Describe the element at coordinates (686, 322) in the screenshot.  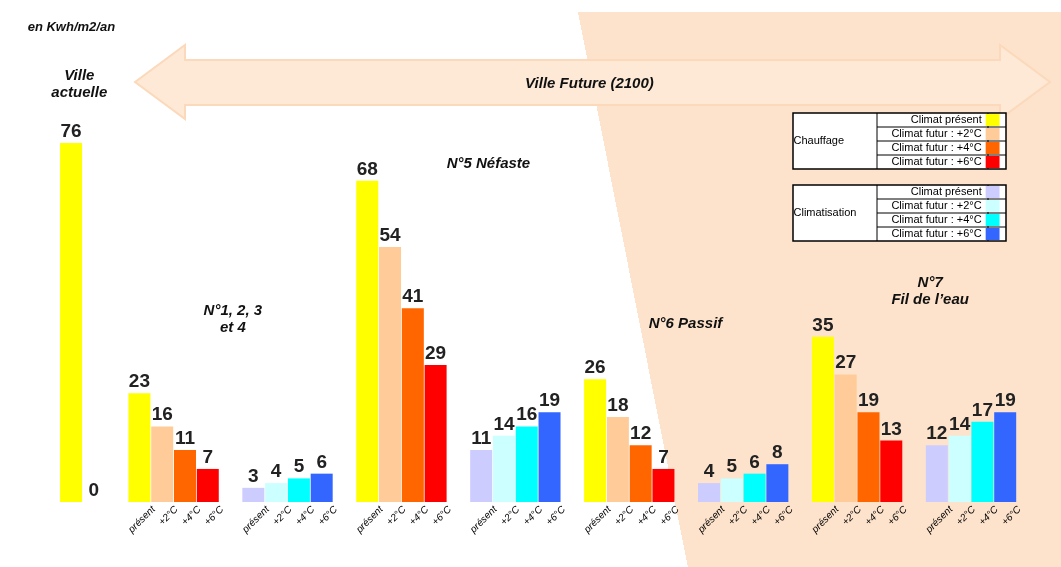
I see `annotation: N°6 Passif` at that location.